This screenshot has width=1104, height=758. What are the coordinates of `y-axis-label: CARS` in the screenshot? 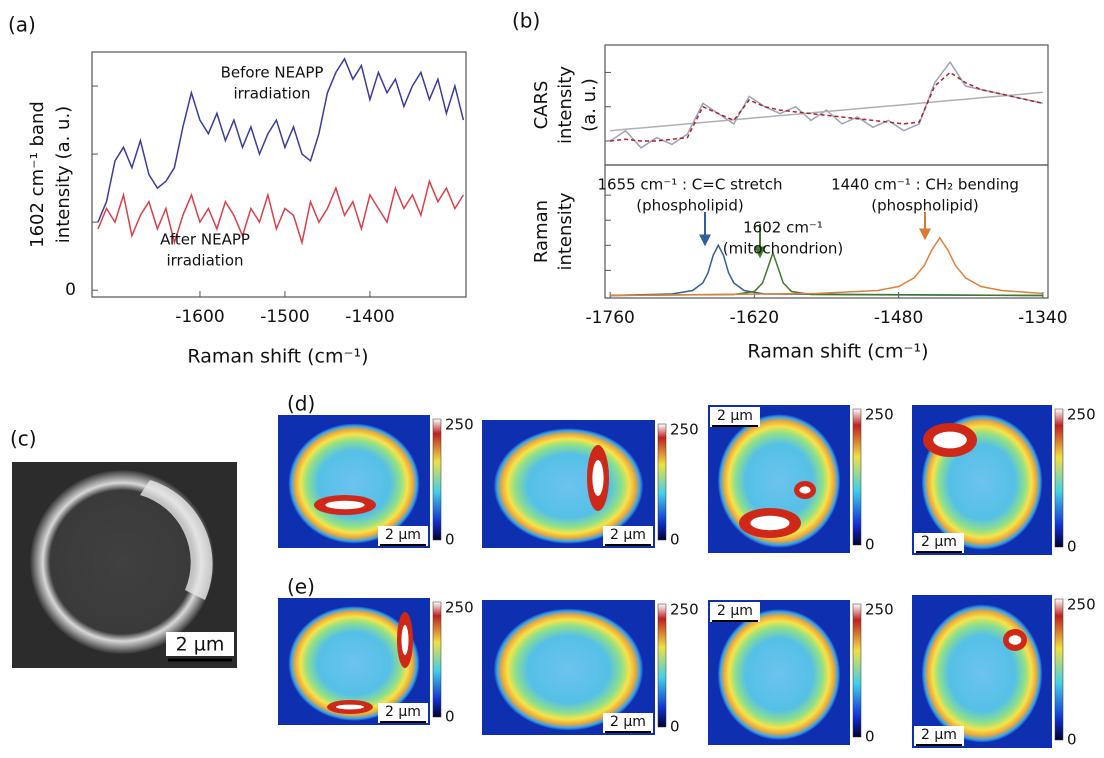 It's located at (541, 105).